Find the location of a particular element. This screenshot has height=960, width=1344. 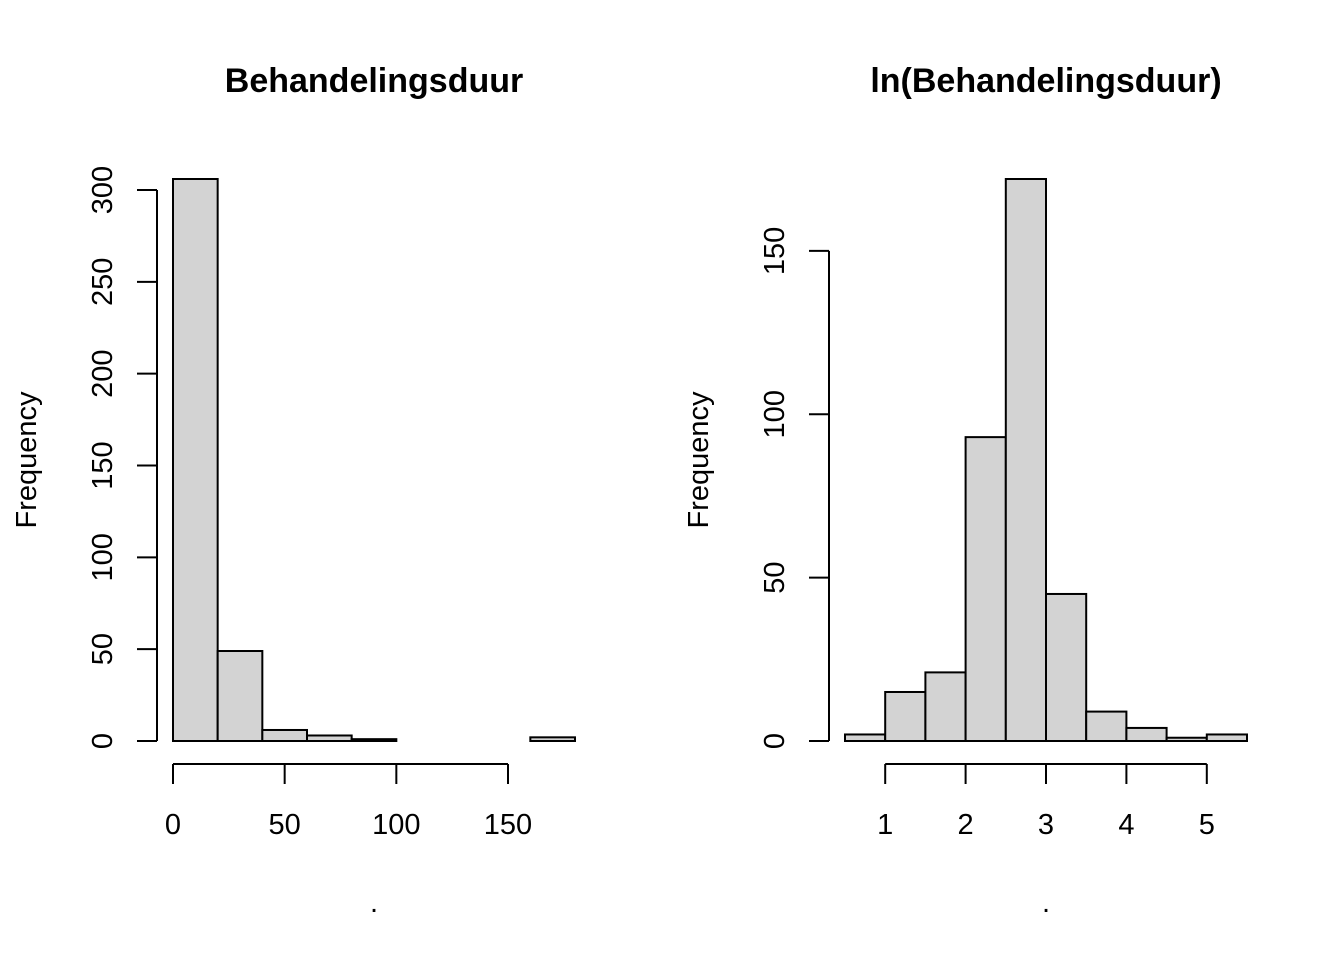

x-tick-label: 4 is located at coordinates (1126, 825).